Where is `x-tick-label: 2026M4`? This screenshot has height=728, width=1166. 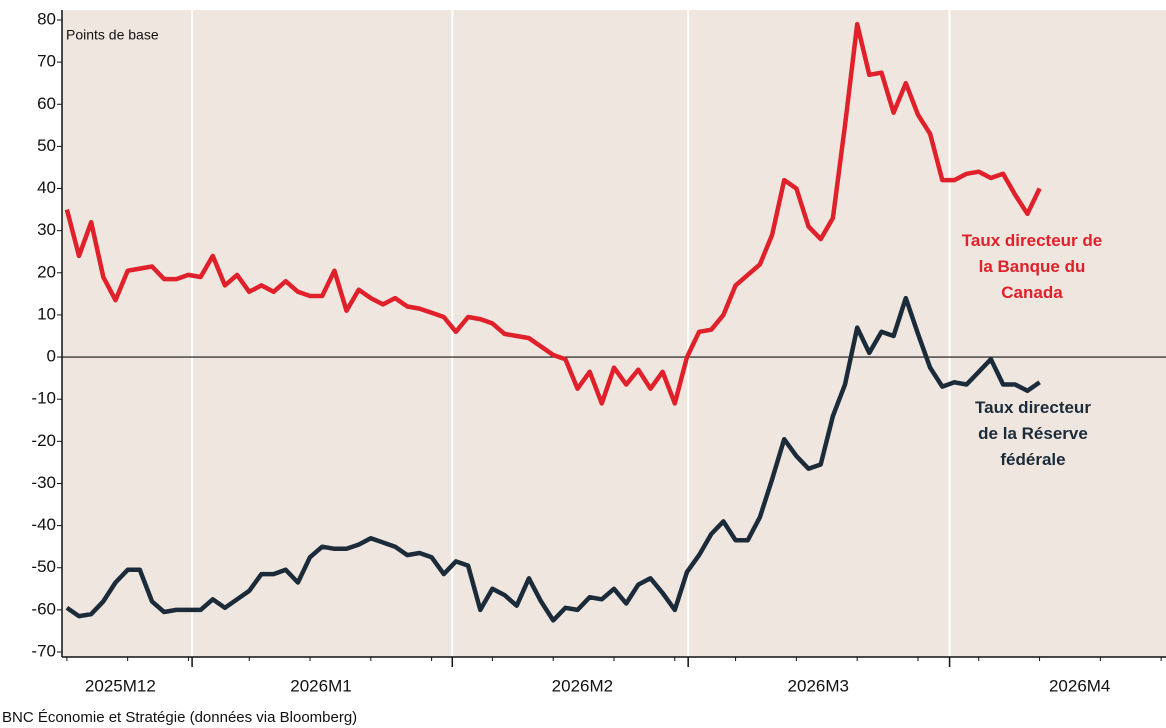 x-tick-label: 2026M4 is located at coordinates (1079, 685).